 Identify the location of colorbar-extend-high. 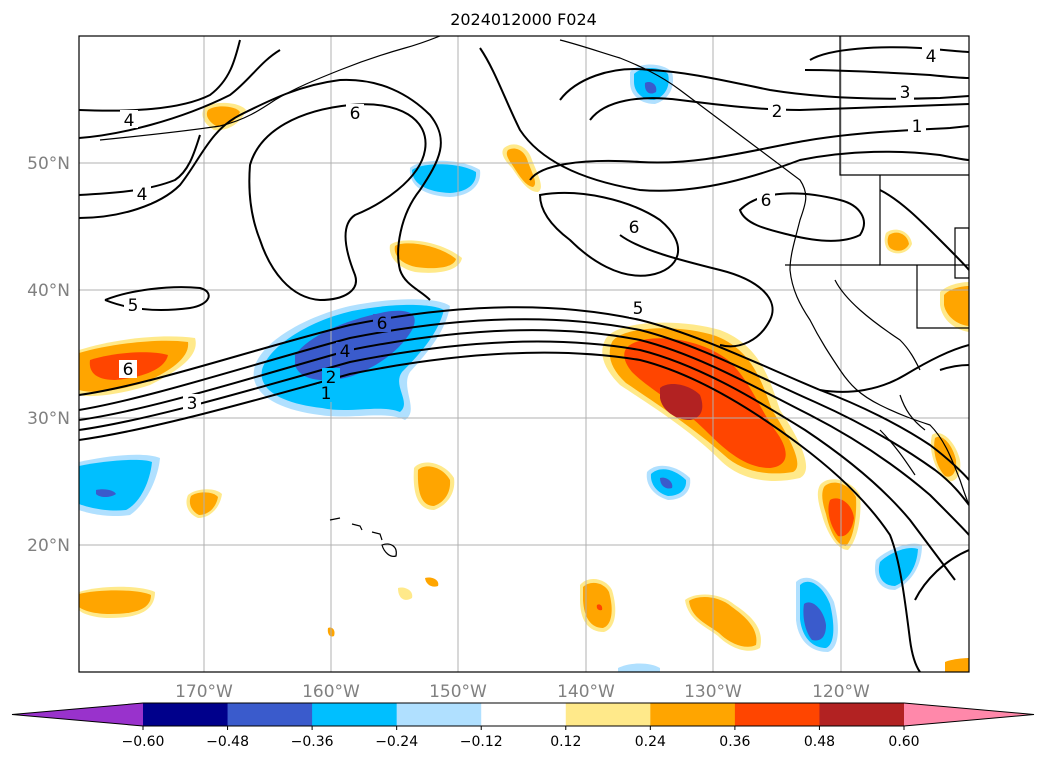
(969, 714).